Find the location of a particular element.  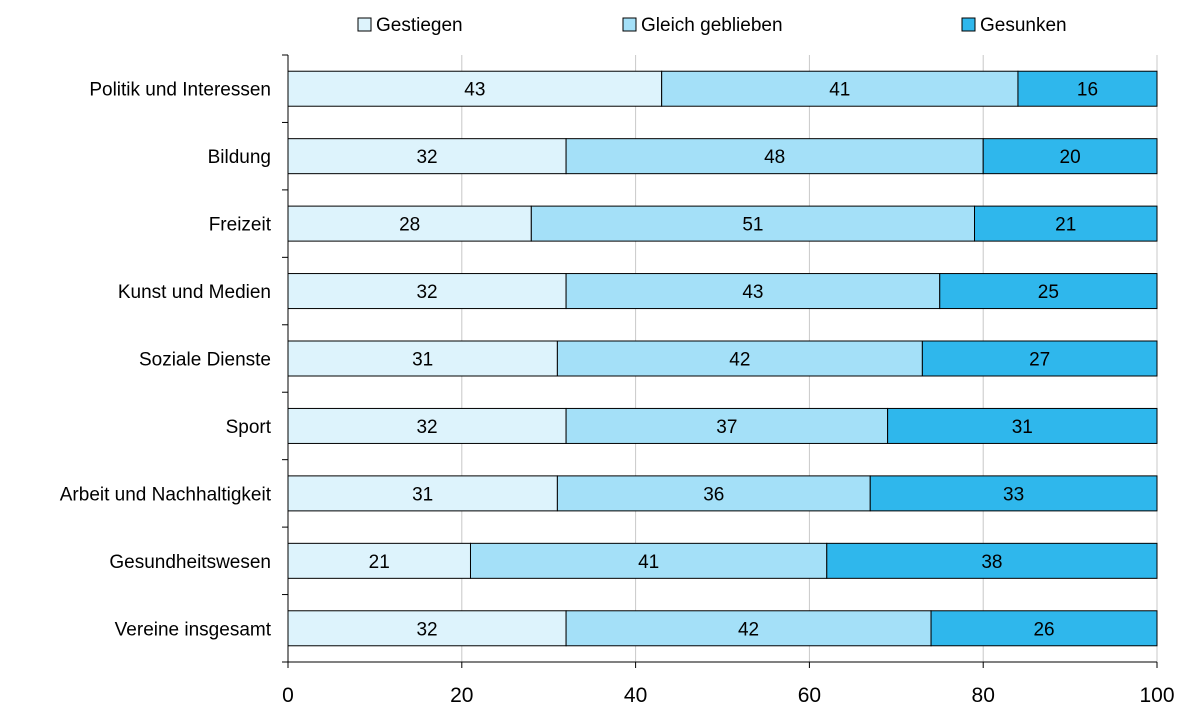

category-label: Freizeit is located at coordinates (240, 225).